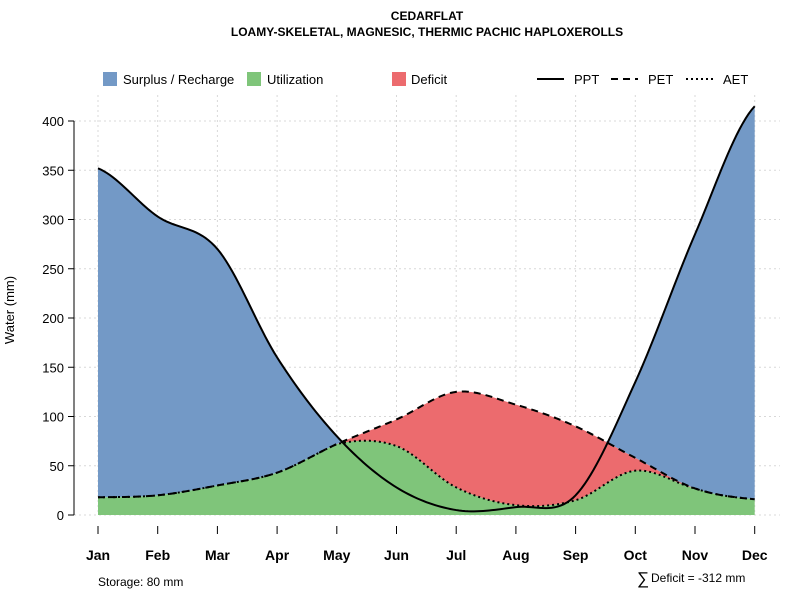 The image size is (800, 605). What do you see at coordinates (643, 578) in the screenshot?
I see `sum-symbol: ∑` at bounding box center [643, 578].